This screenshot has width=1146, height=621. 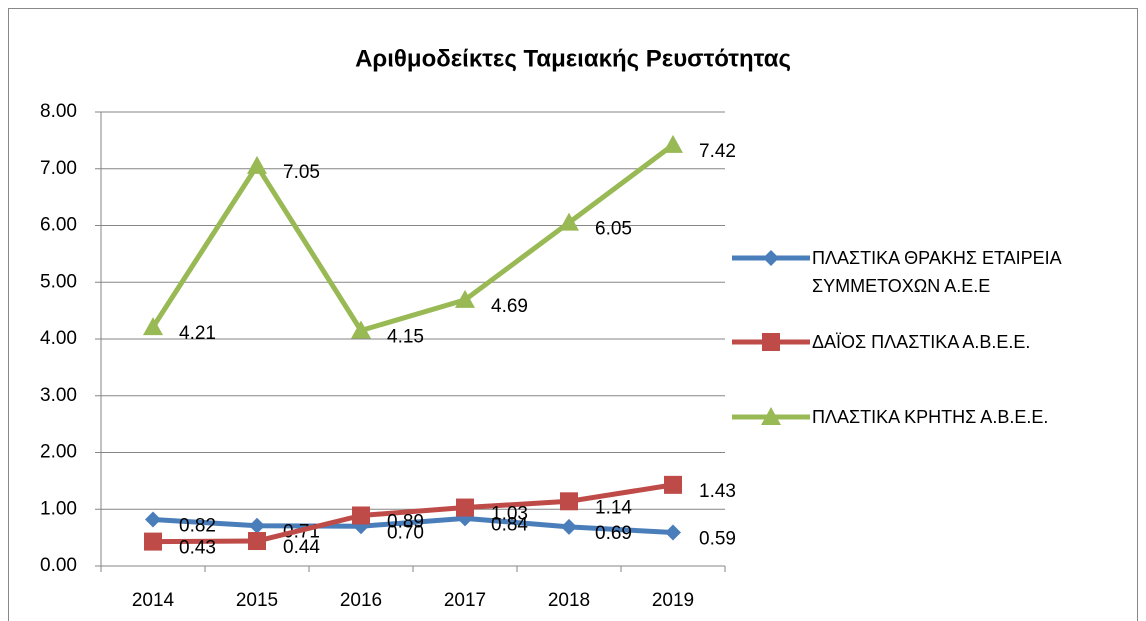 What do you see at coordinates (58, 168) in the screenshot?
I see `y-tick-label: 7.00` at bounding box center [58, 168].